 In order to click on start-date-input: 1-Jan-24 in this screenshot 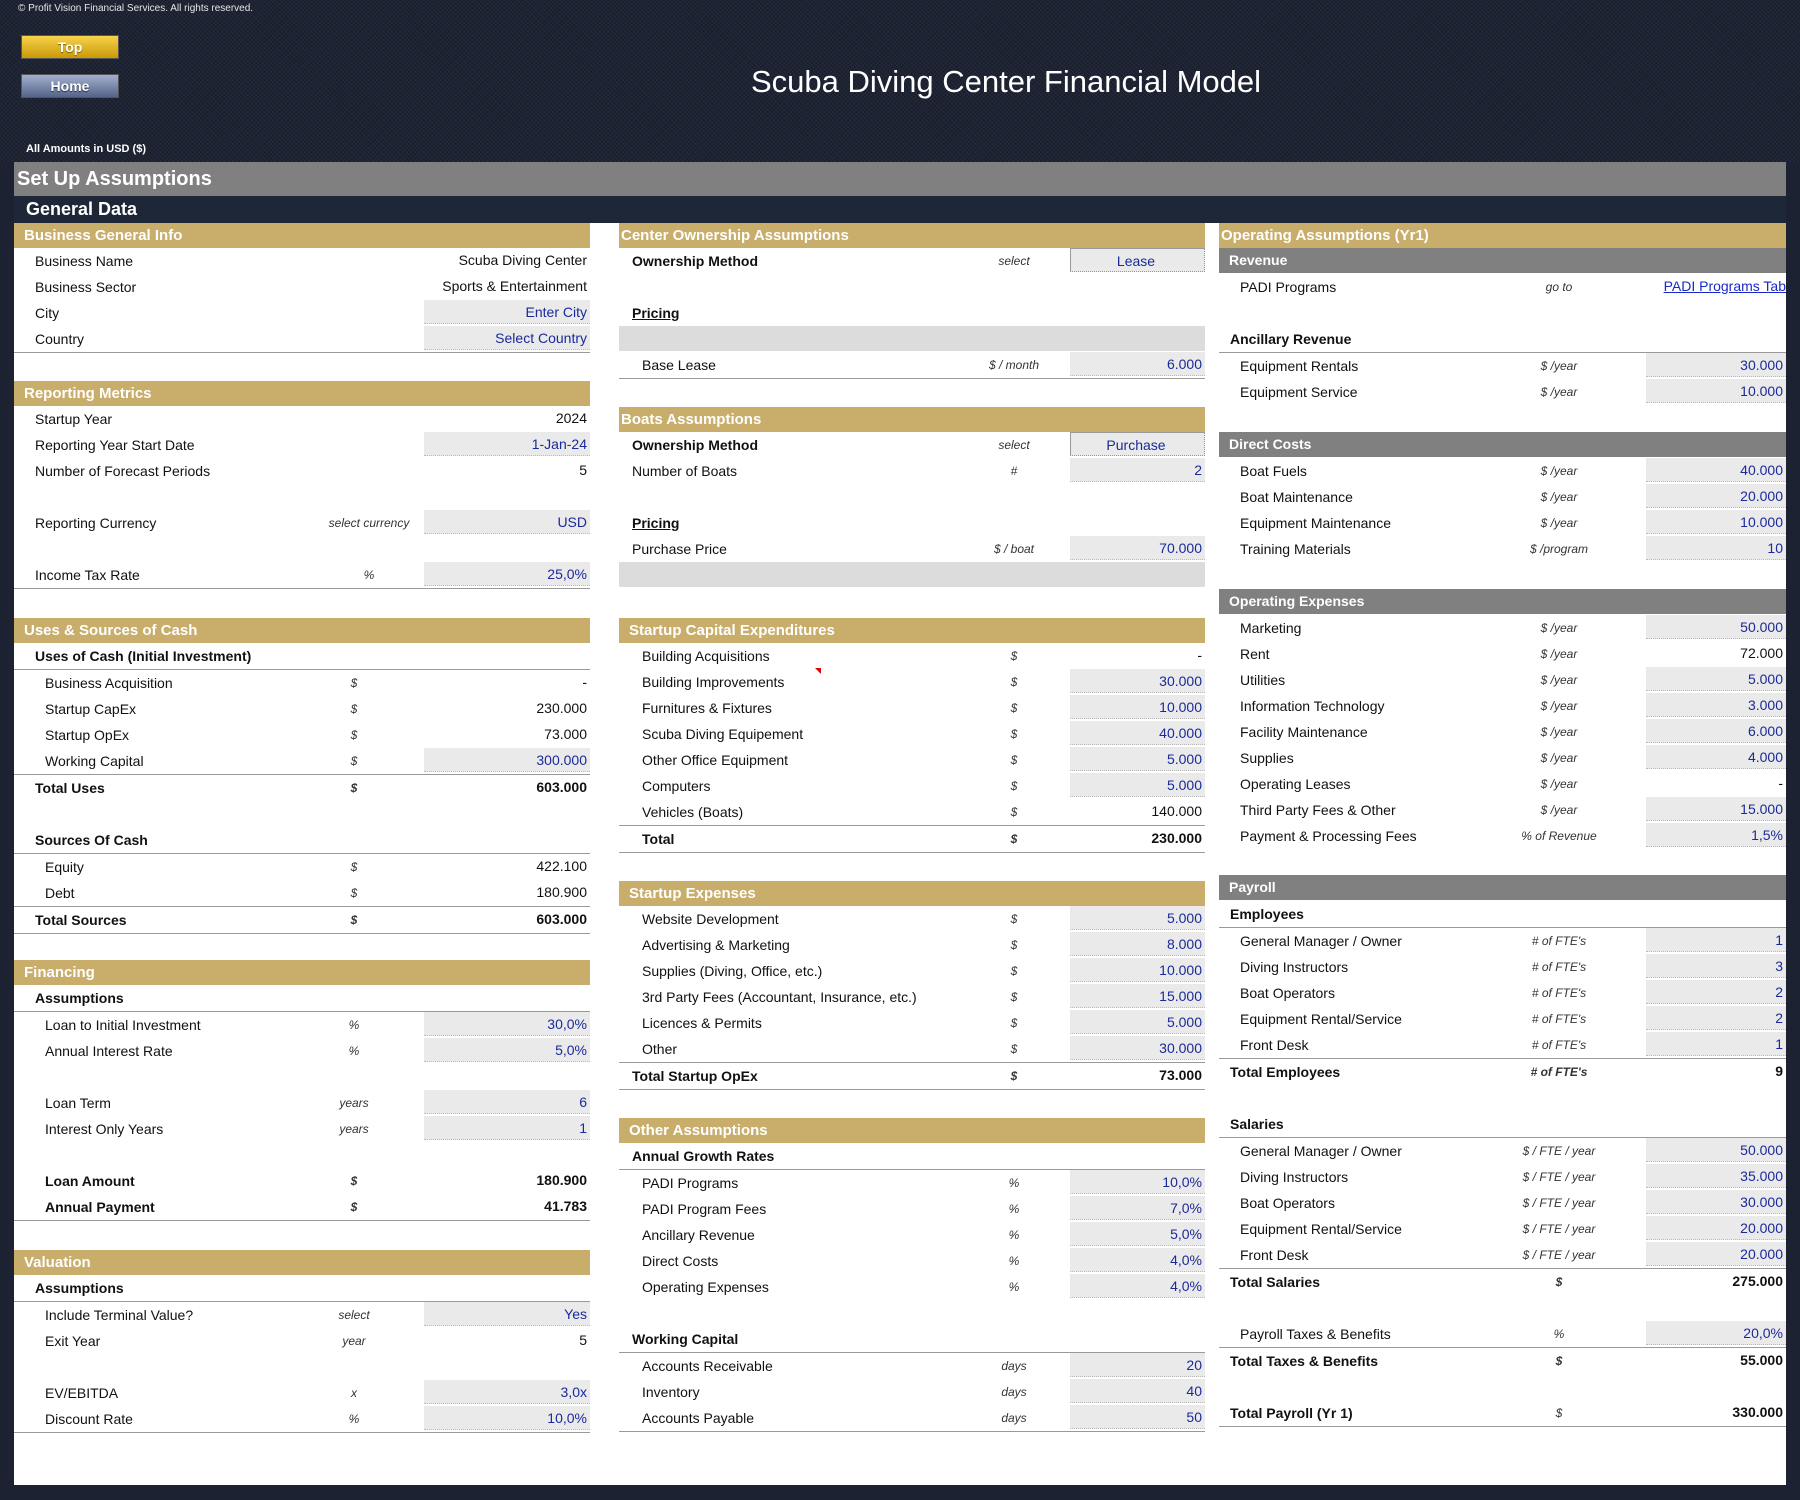, I will do `click(507, 444)`.